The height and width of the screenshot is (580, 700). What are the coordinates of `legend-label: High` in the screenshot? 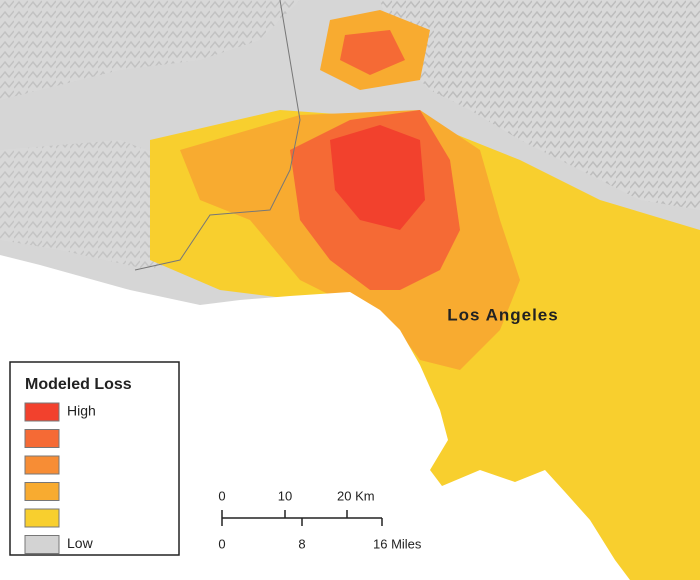 It's located at (81, 411).